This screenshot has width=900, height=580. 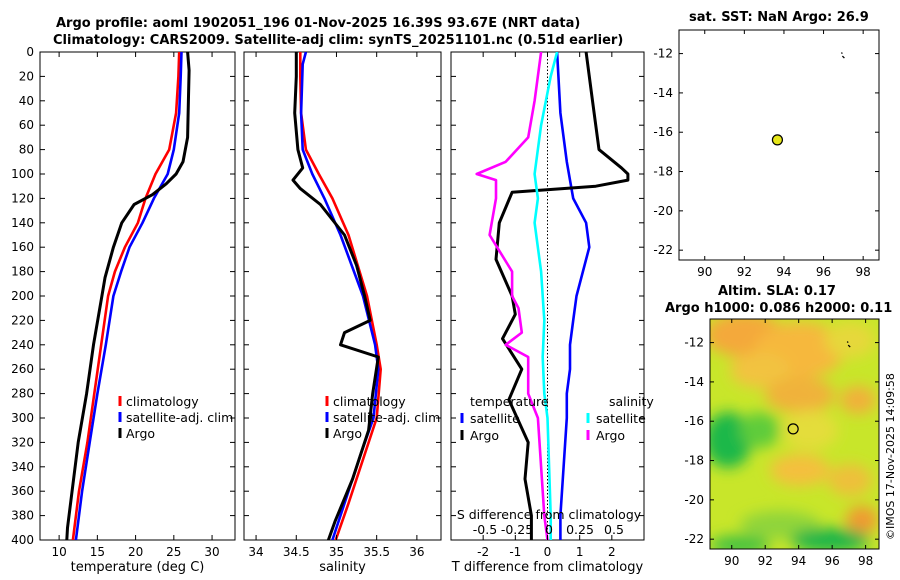 What do you see at coordinates (515, 552) in the screenshot?
I see `xtick-label: -1` at bounding box center [515, 552].